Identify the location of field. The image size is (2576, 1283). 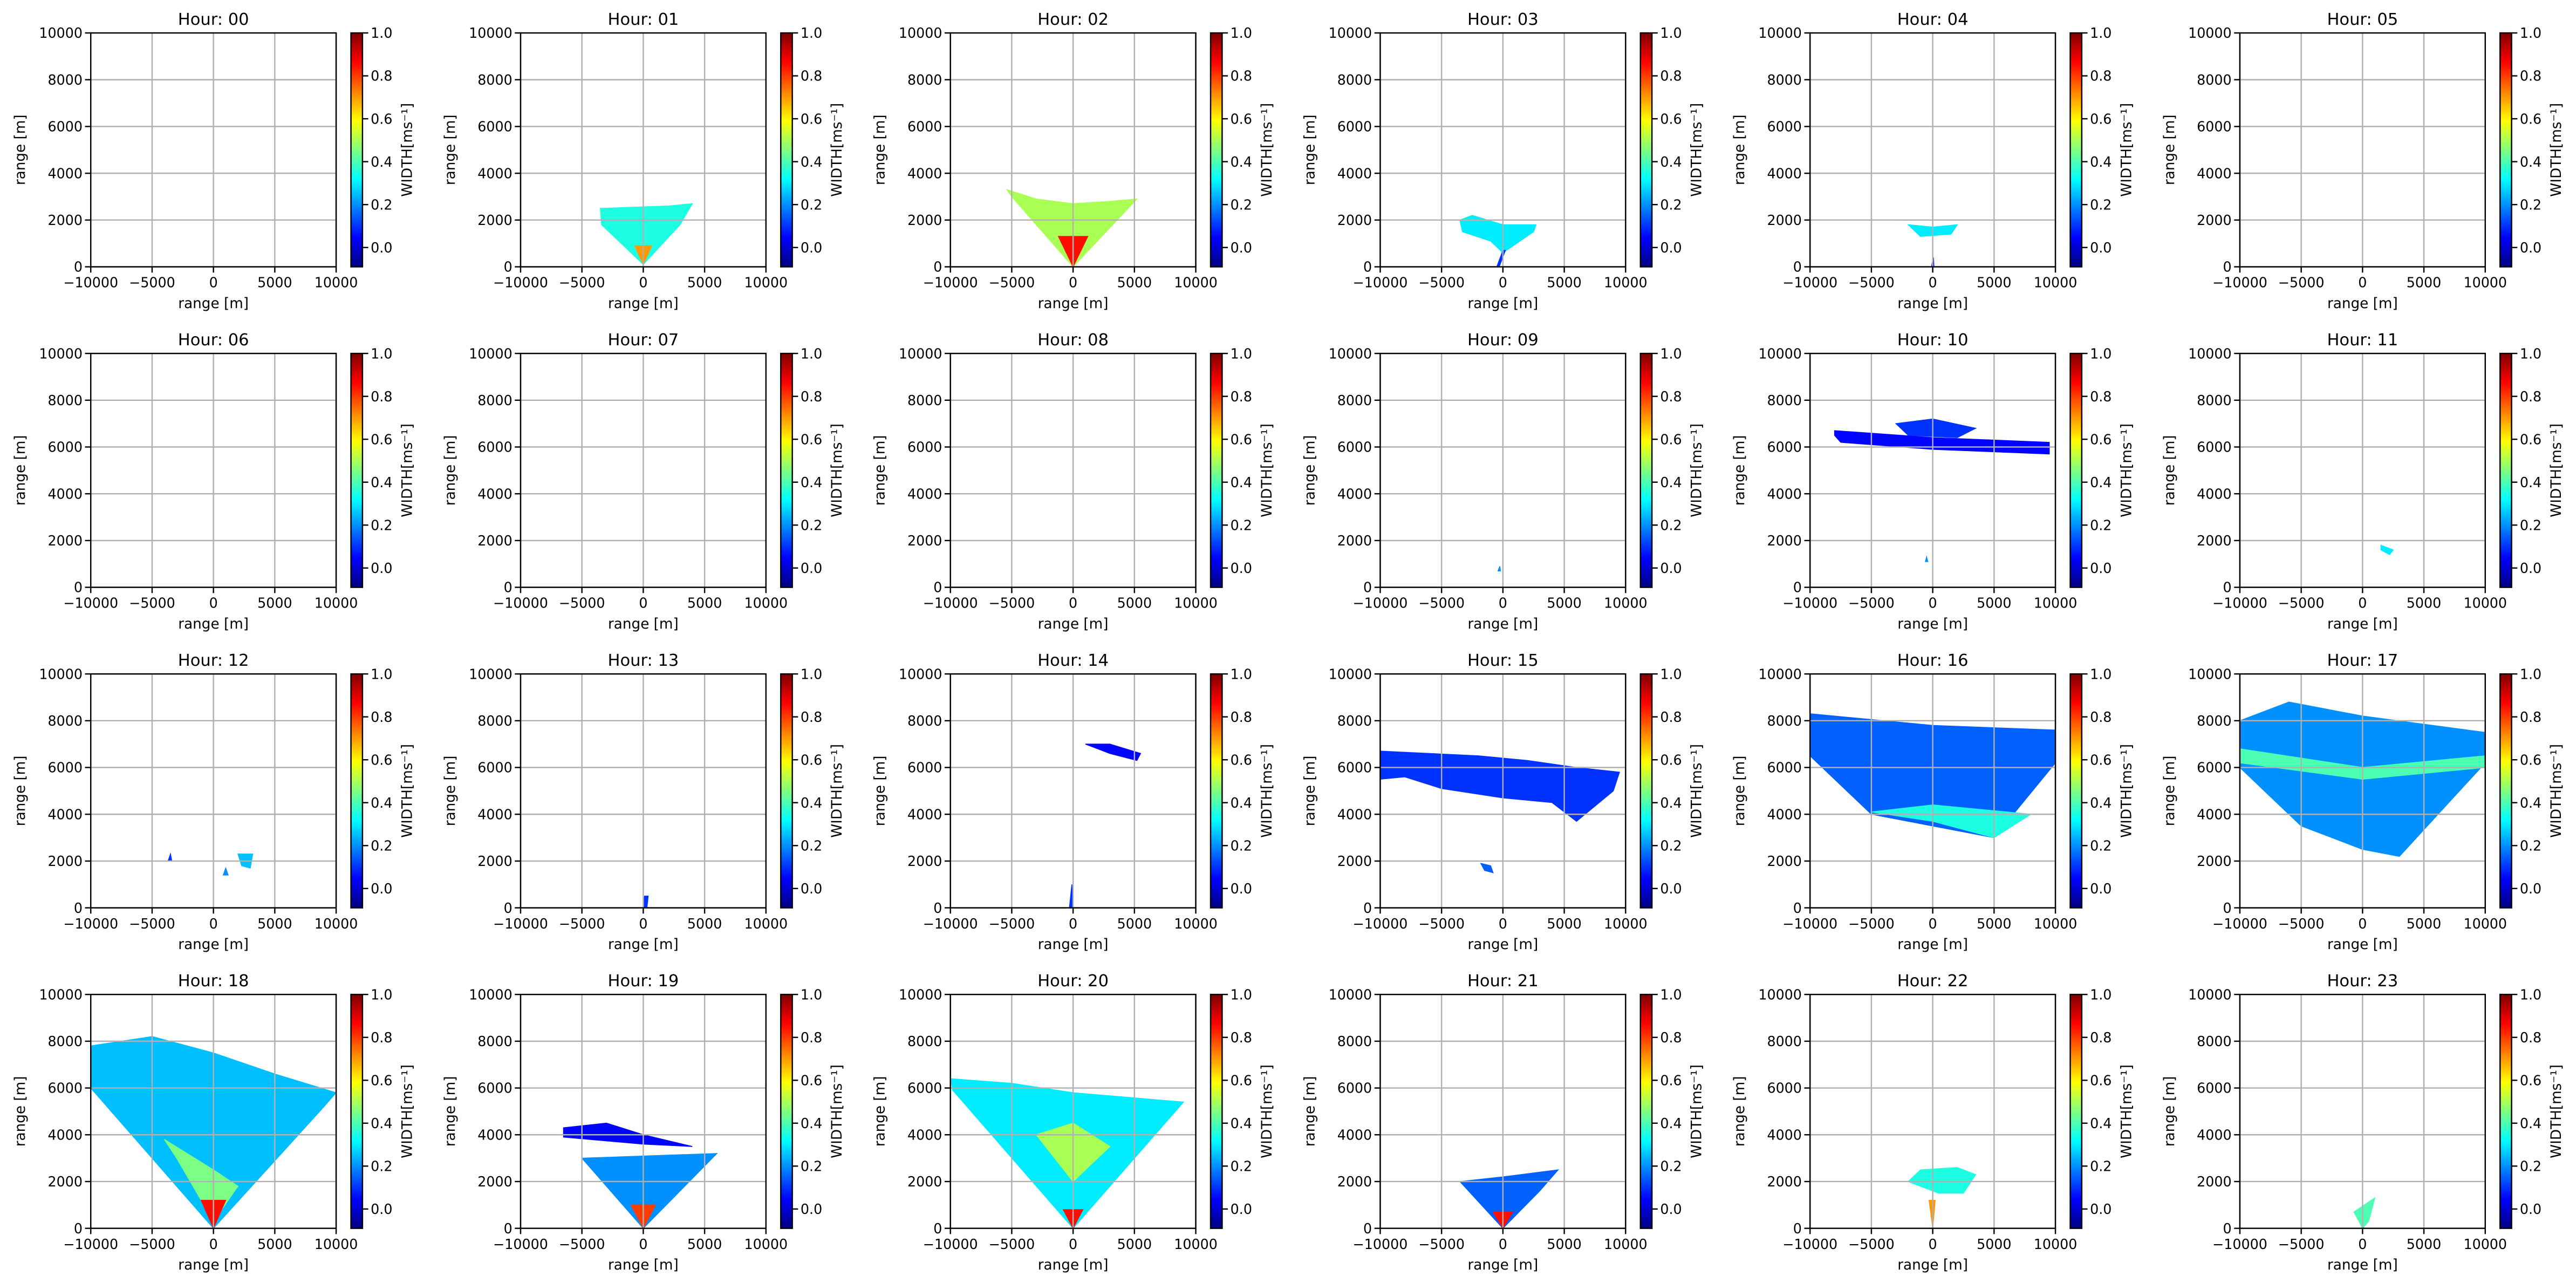
(1500, 811).